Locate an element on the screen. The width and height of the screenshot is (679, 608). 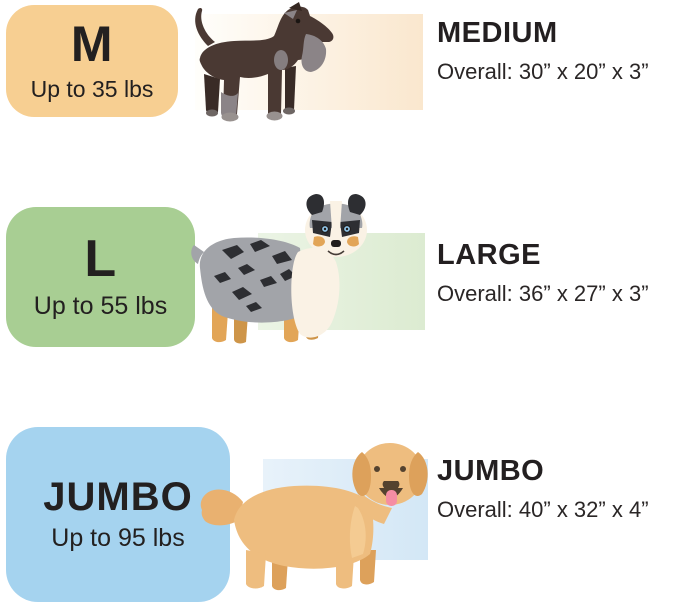
weight-range-large: Up to 55 lbs is located at coordinates (100, 306).